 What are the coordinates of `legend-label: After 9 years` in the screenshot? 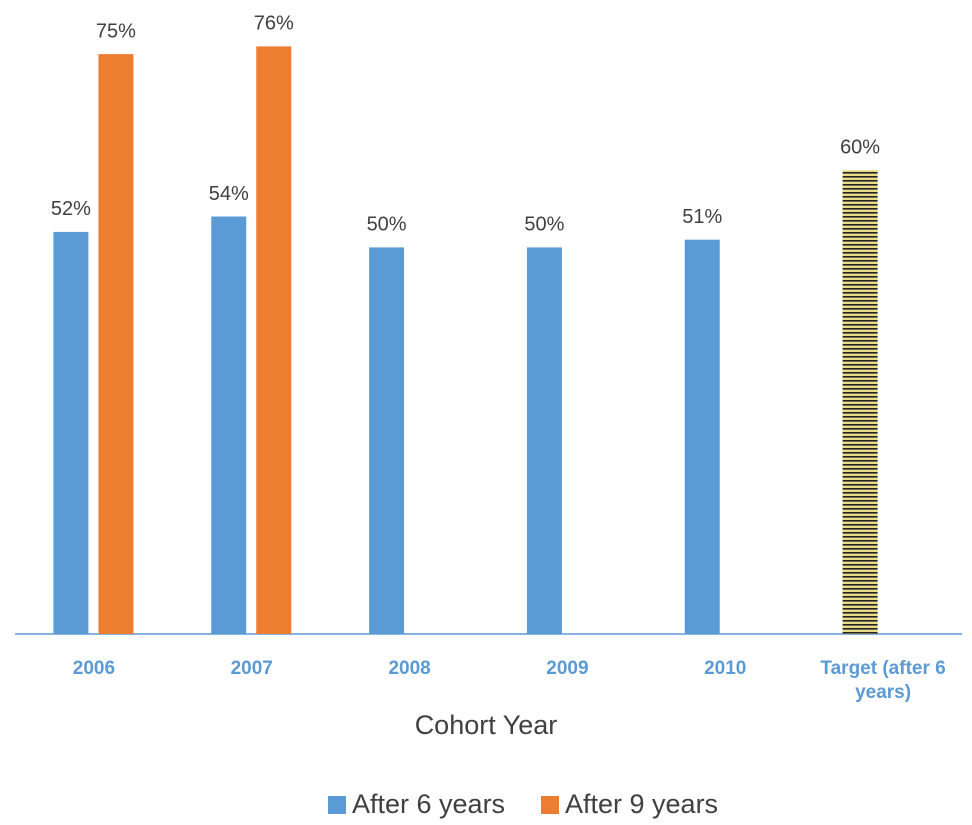 It's located at (641, 804).